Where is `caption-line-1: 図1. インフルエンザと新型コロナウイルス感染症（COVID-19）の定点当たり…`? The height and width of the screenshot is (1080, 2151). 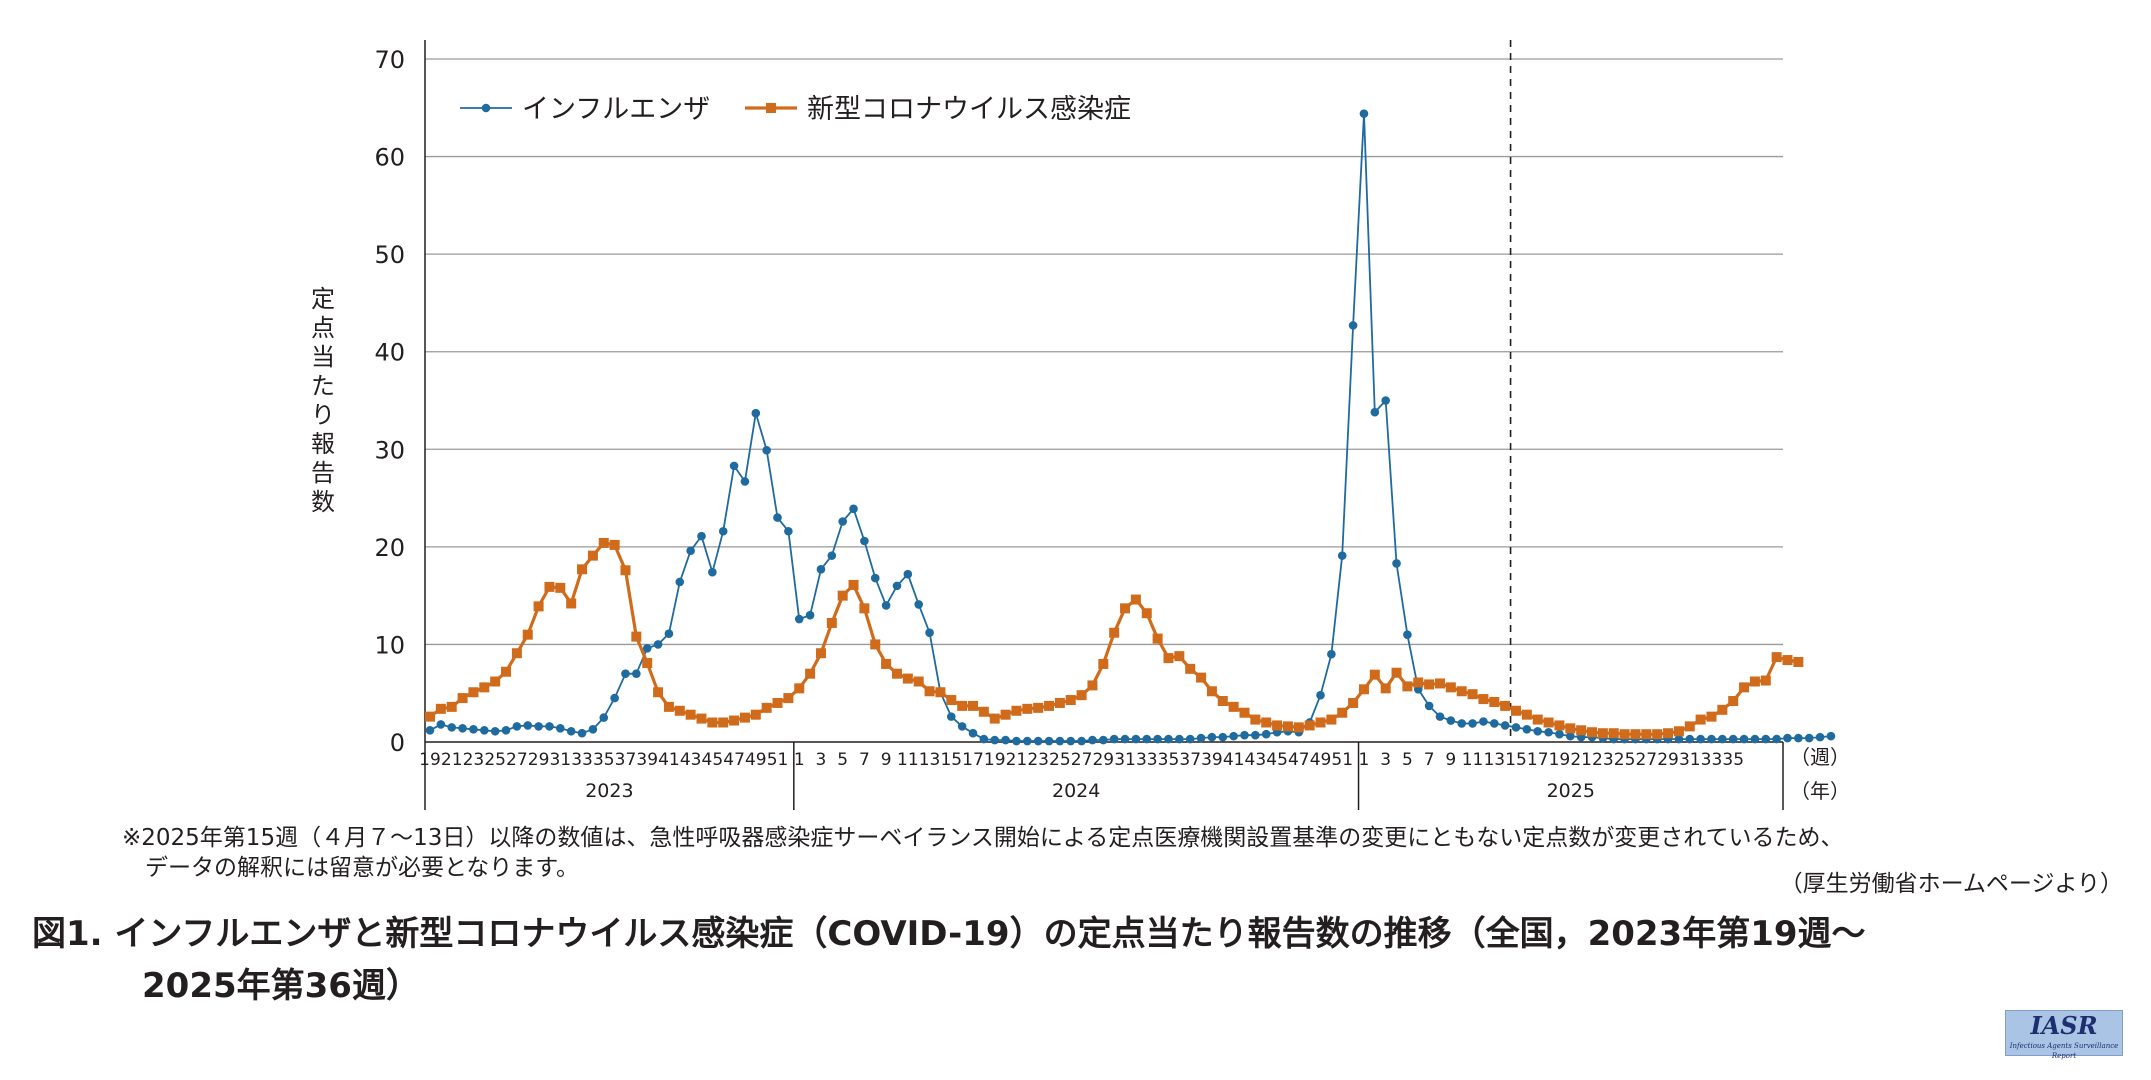
caption-line-1: 図1. インフルエンザと新型コロナウイルス感染症（COVID-19）の定点当たり… is located at coordinates (949, 934).